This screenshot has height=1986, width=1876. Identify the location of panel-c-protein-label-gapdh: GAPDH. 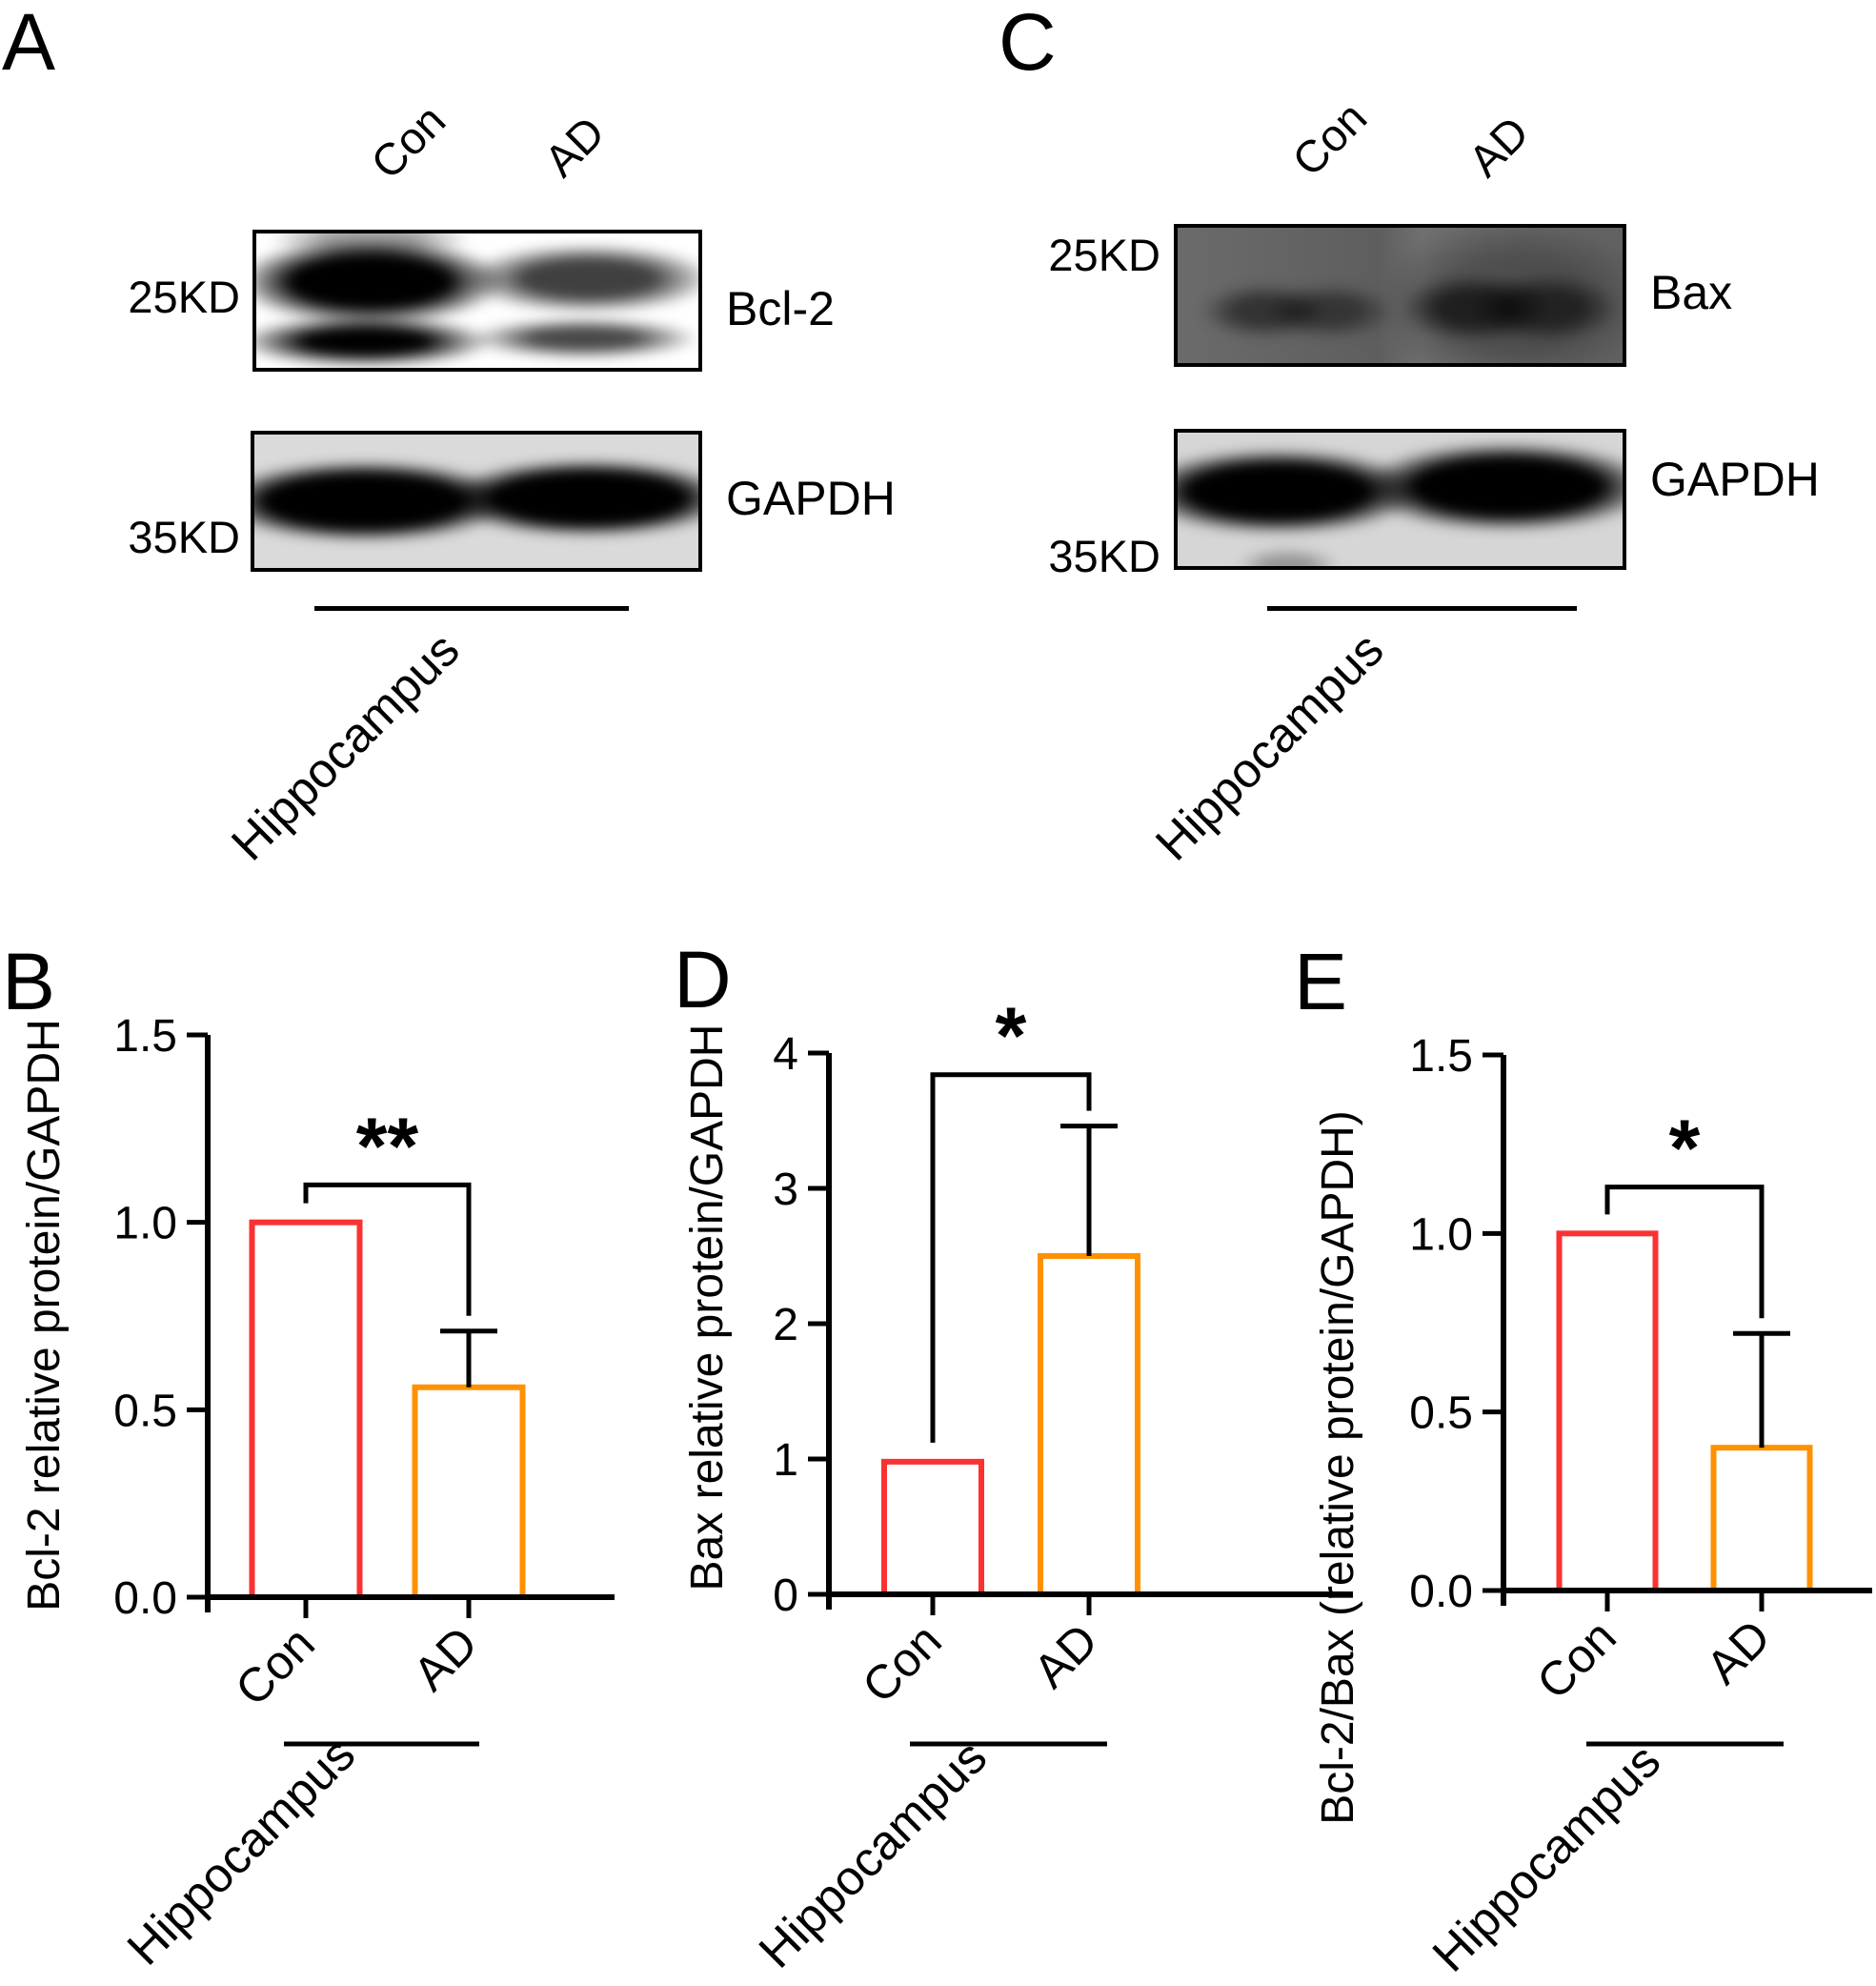
(1735, 480).